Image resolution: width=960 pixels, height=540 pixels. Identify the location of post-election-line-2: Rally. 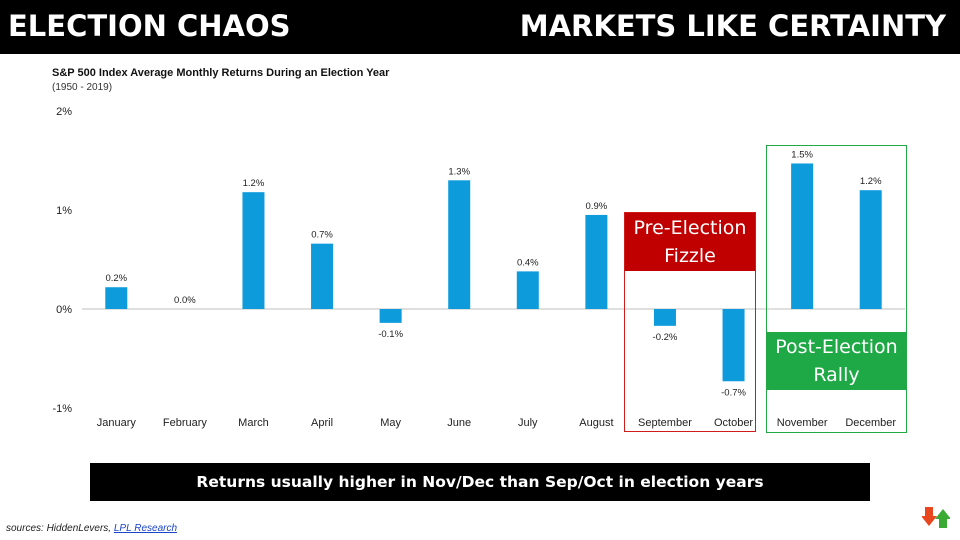
(836, 375).